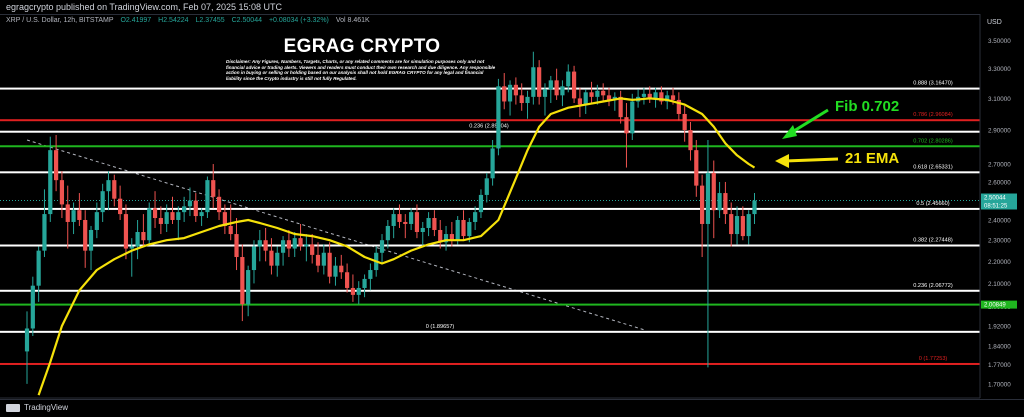 This screenshot has width=1024, height=417. I want to click on tradingview-brand: TradingView, so click(46, 407).